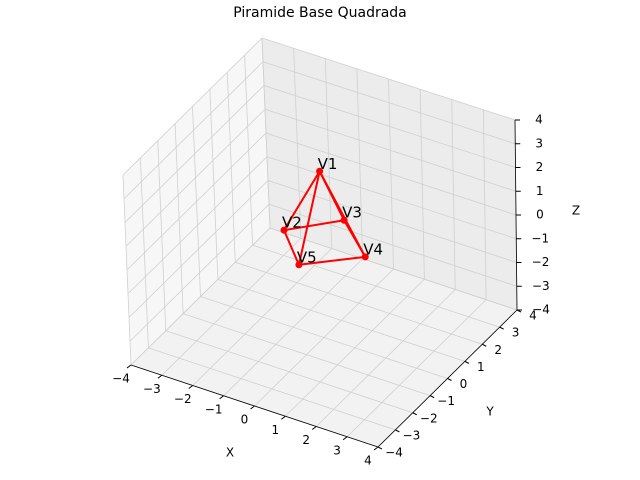 The width and height of the screenshot is (640, 480). Describe the element at coordinates (541, 310) in the screenshot. I see `z-tick-label: −4` at that location.